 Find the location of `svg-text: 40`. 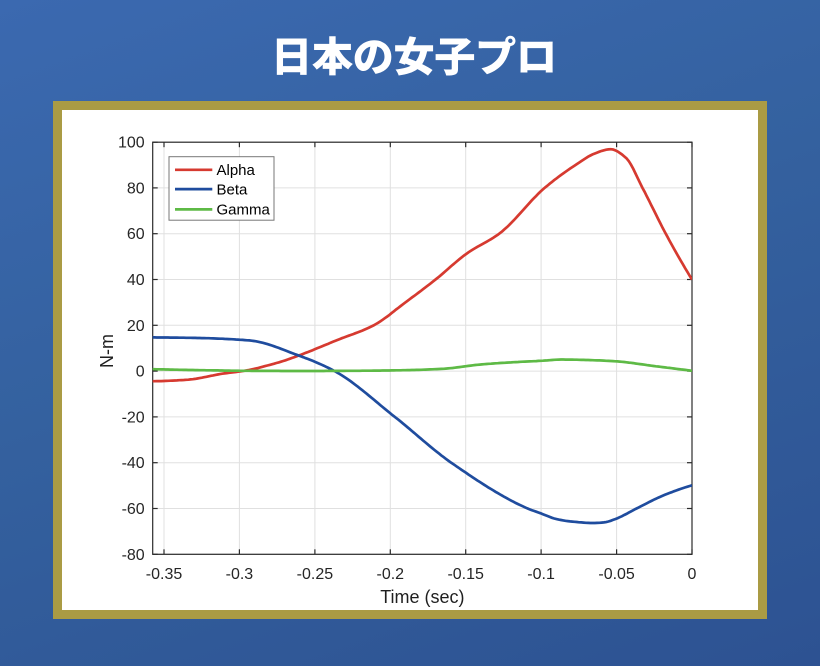

svg-text: 40 is located at coordinates (136, 280).